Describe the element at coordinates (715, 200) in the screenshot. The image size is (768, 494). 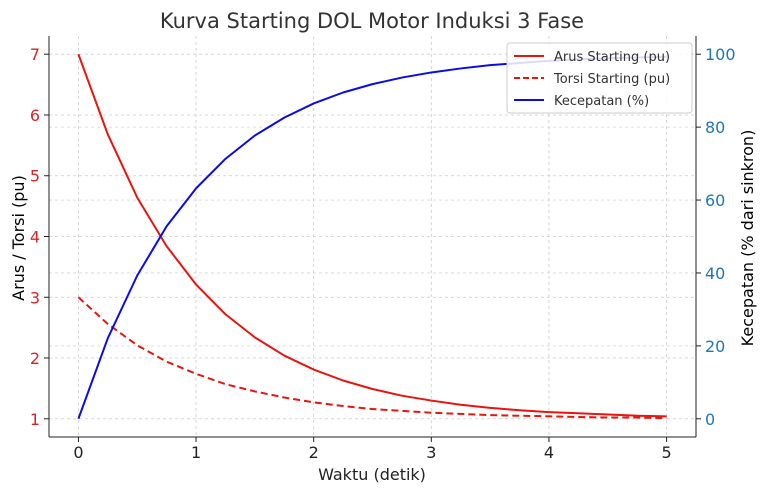
I see `y-tick-label-right: 60` at that location.